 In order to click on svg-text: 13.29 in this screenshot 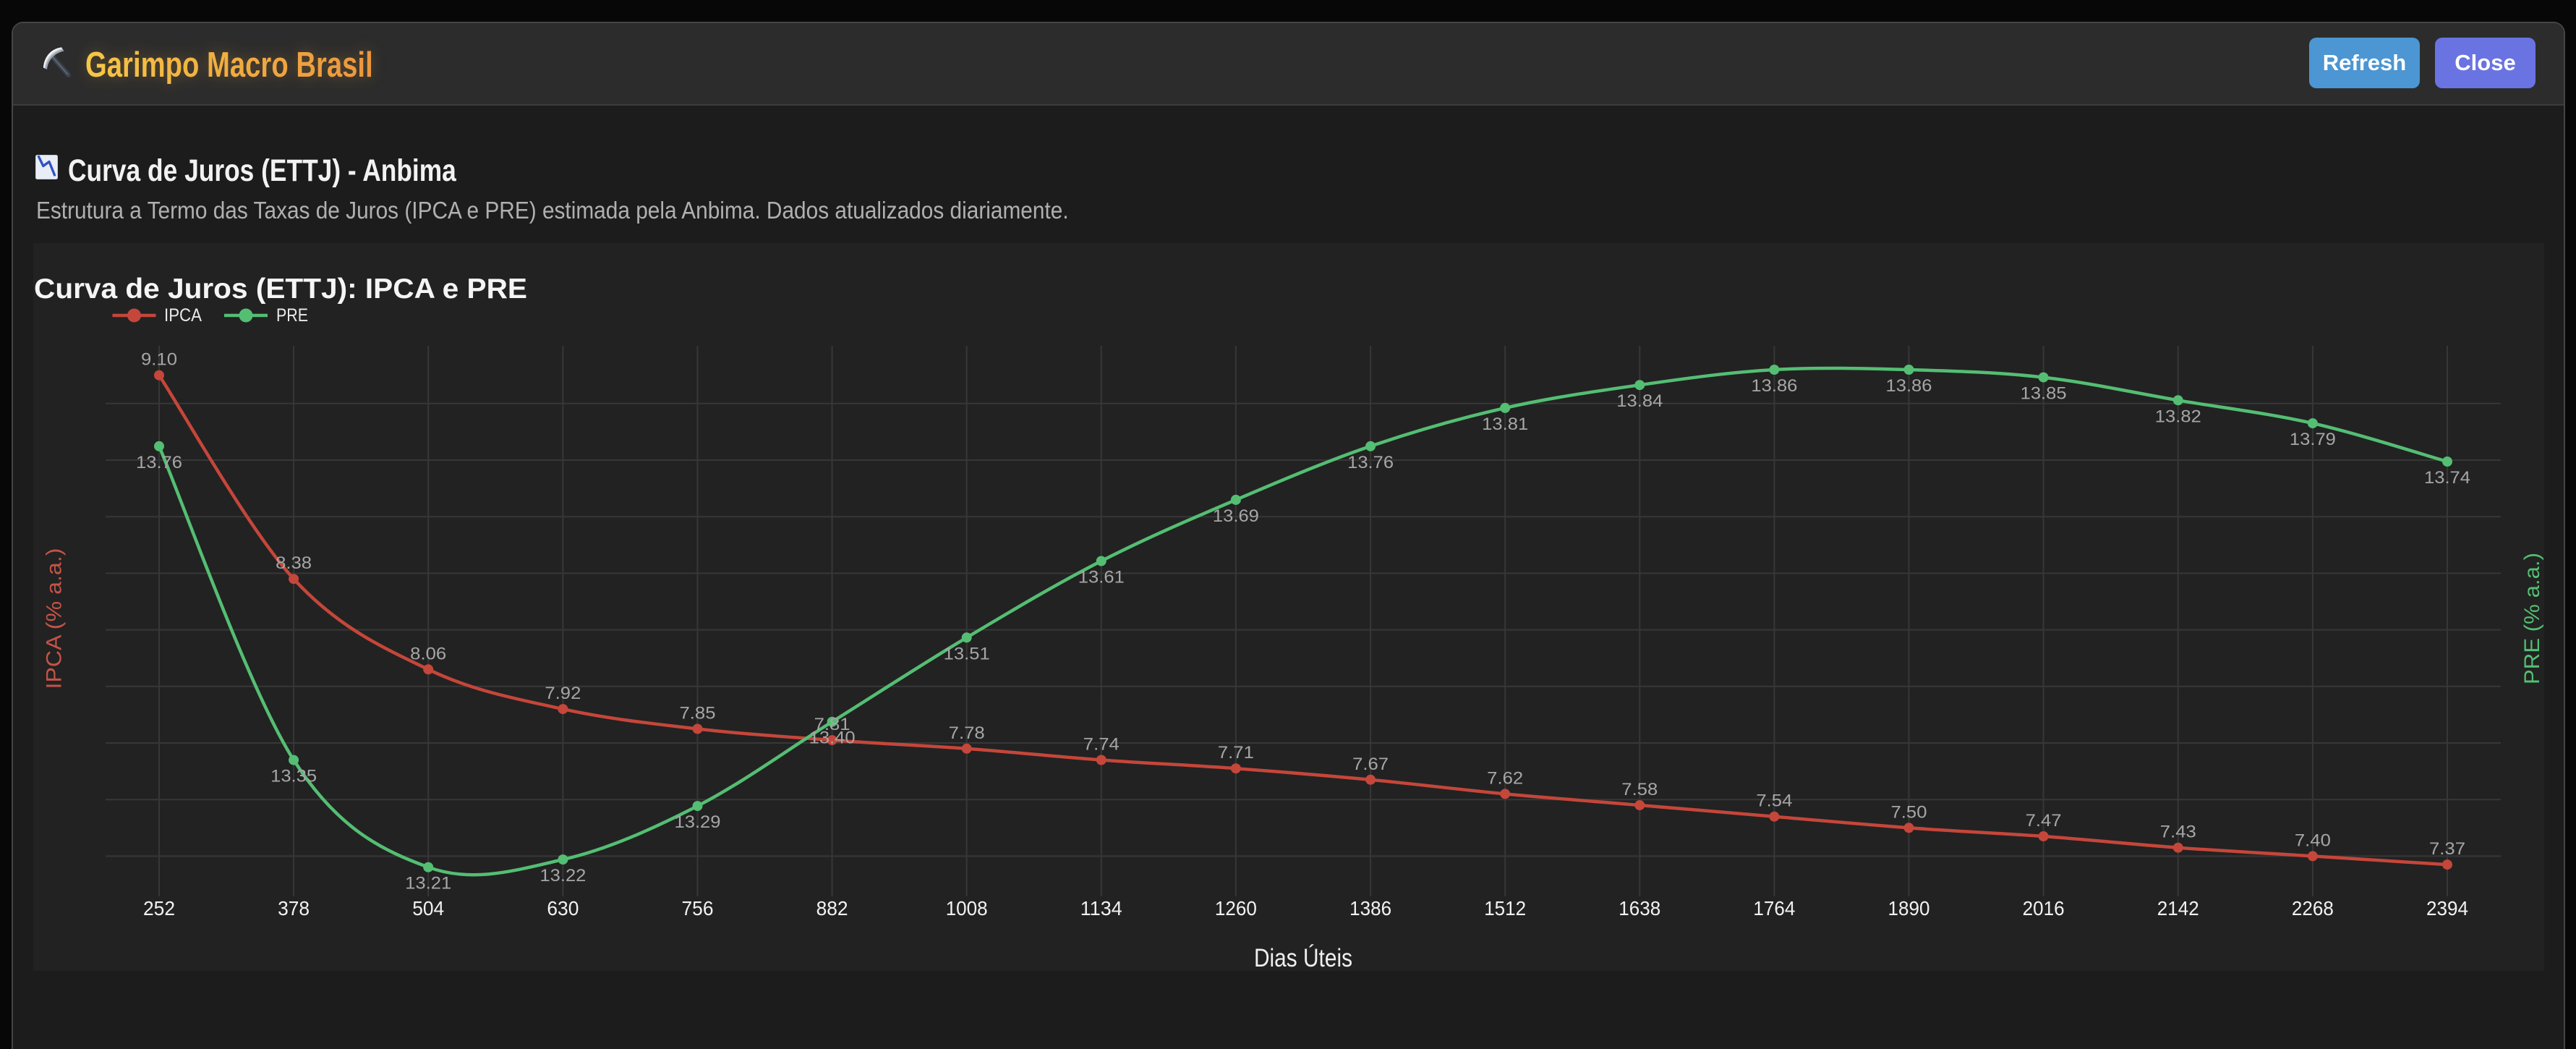, I will do `click(698, 822)`.